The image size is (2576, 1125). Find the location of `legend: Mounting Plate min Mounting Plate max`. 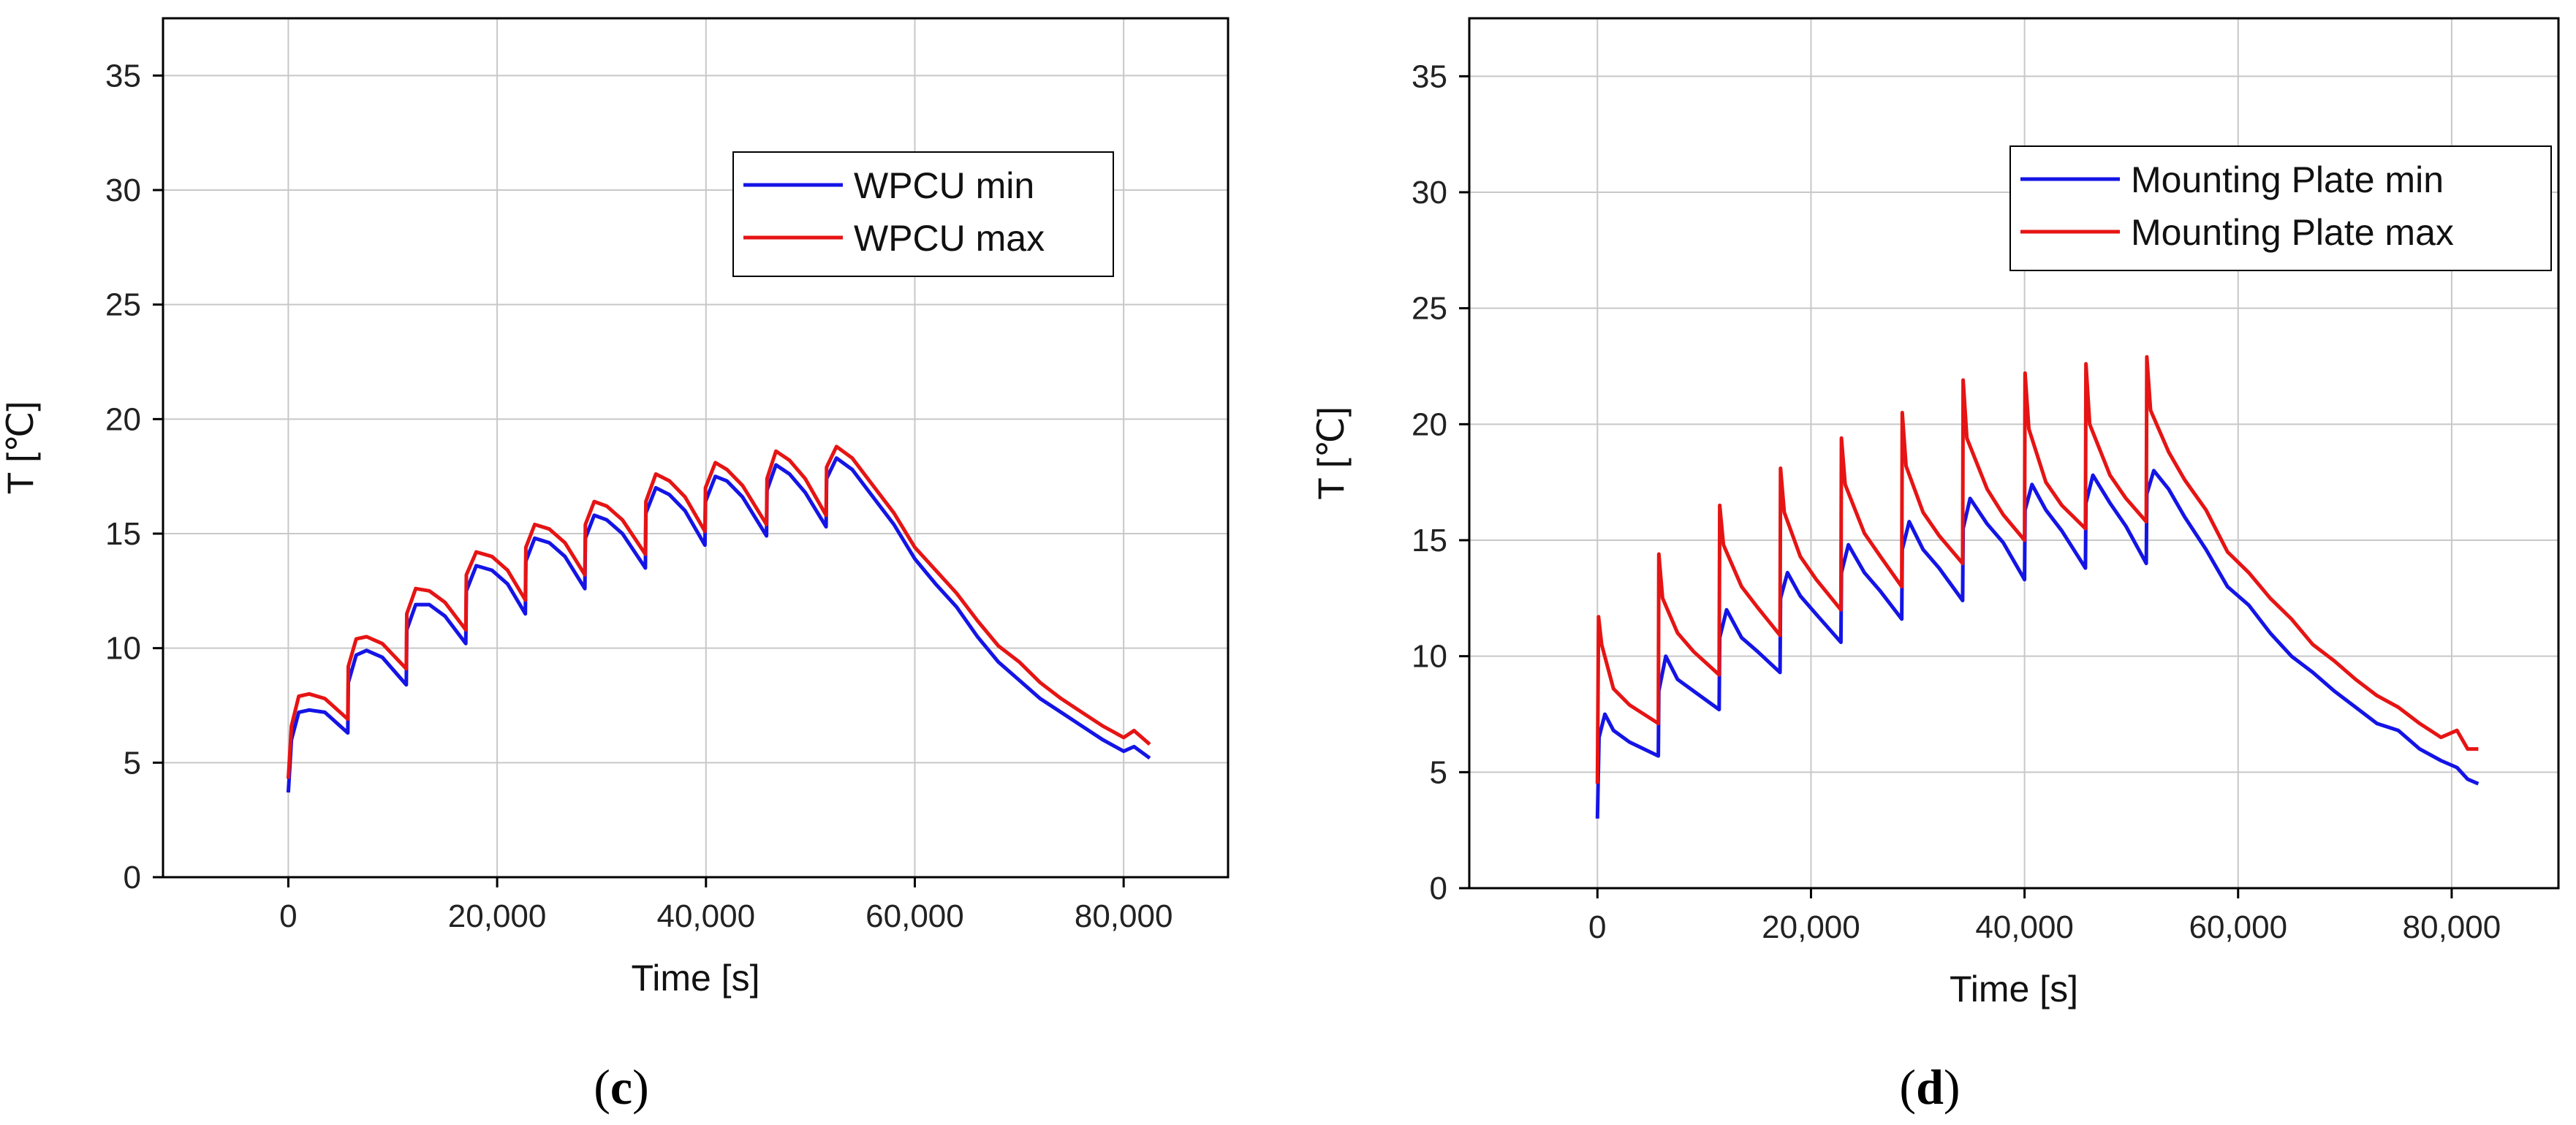

legend: Mounting Plate min Mounting Plate max is located at coordinates (2280, 208).